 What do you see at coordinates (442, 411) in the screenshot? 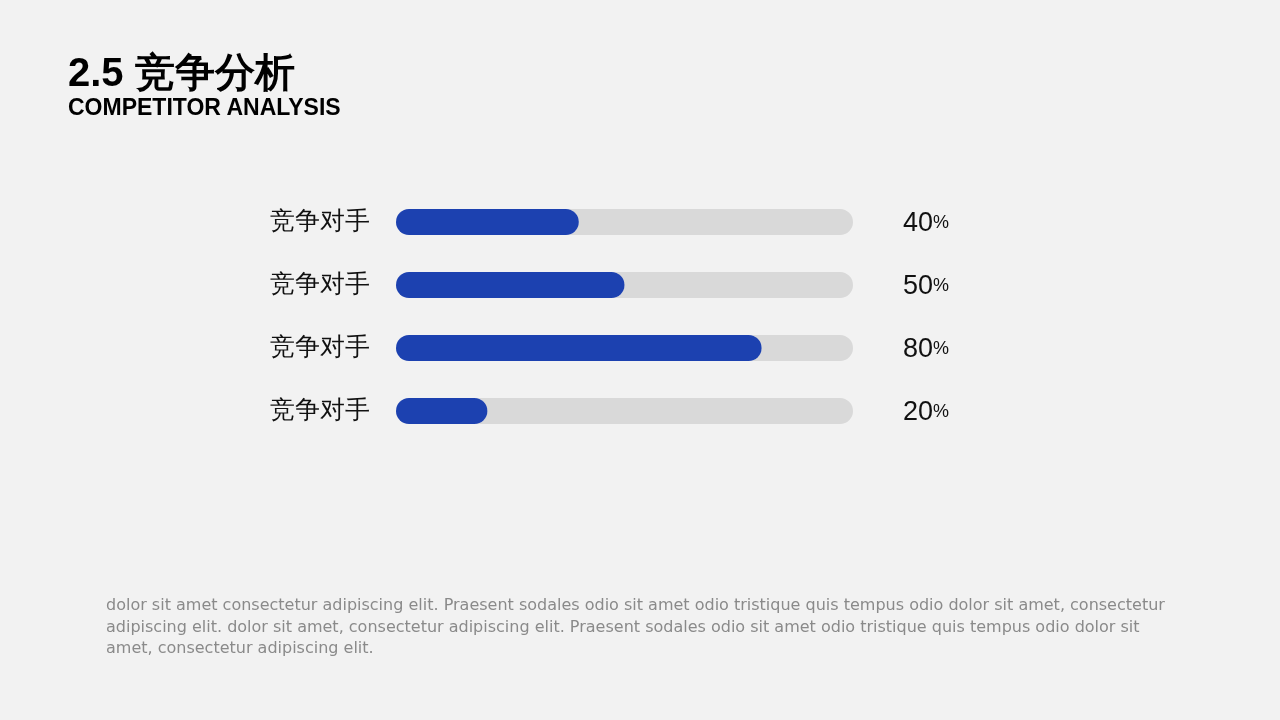
I see `bar` at bounding box center [442, 411].